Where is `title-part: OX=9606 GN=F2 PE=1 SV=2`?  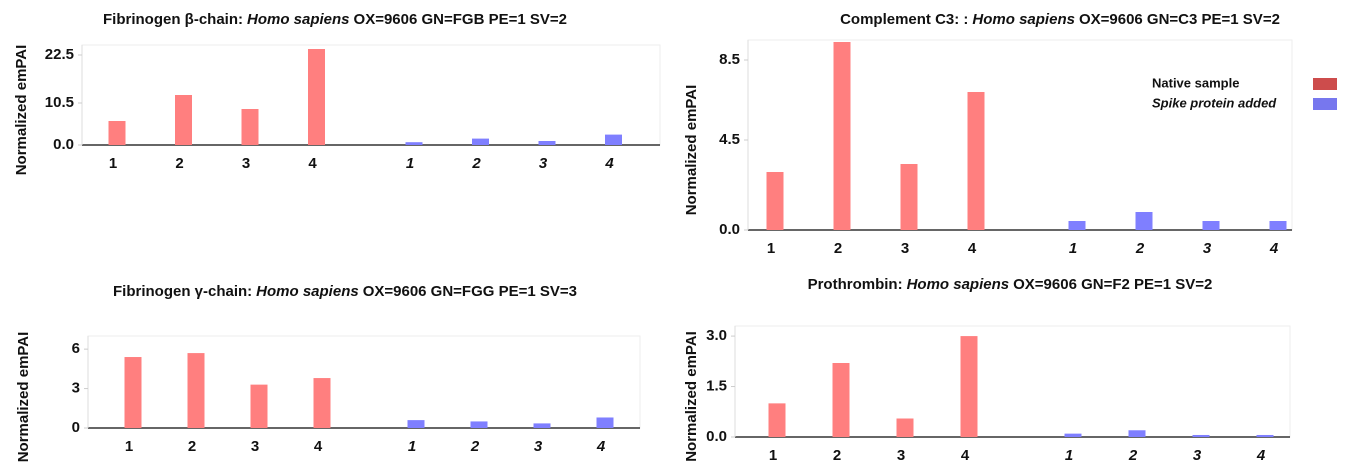 title-part: OX=9606 GN=F2 PE=1 SV=2 is located at coordinates (1112, 284).